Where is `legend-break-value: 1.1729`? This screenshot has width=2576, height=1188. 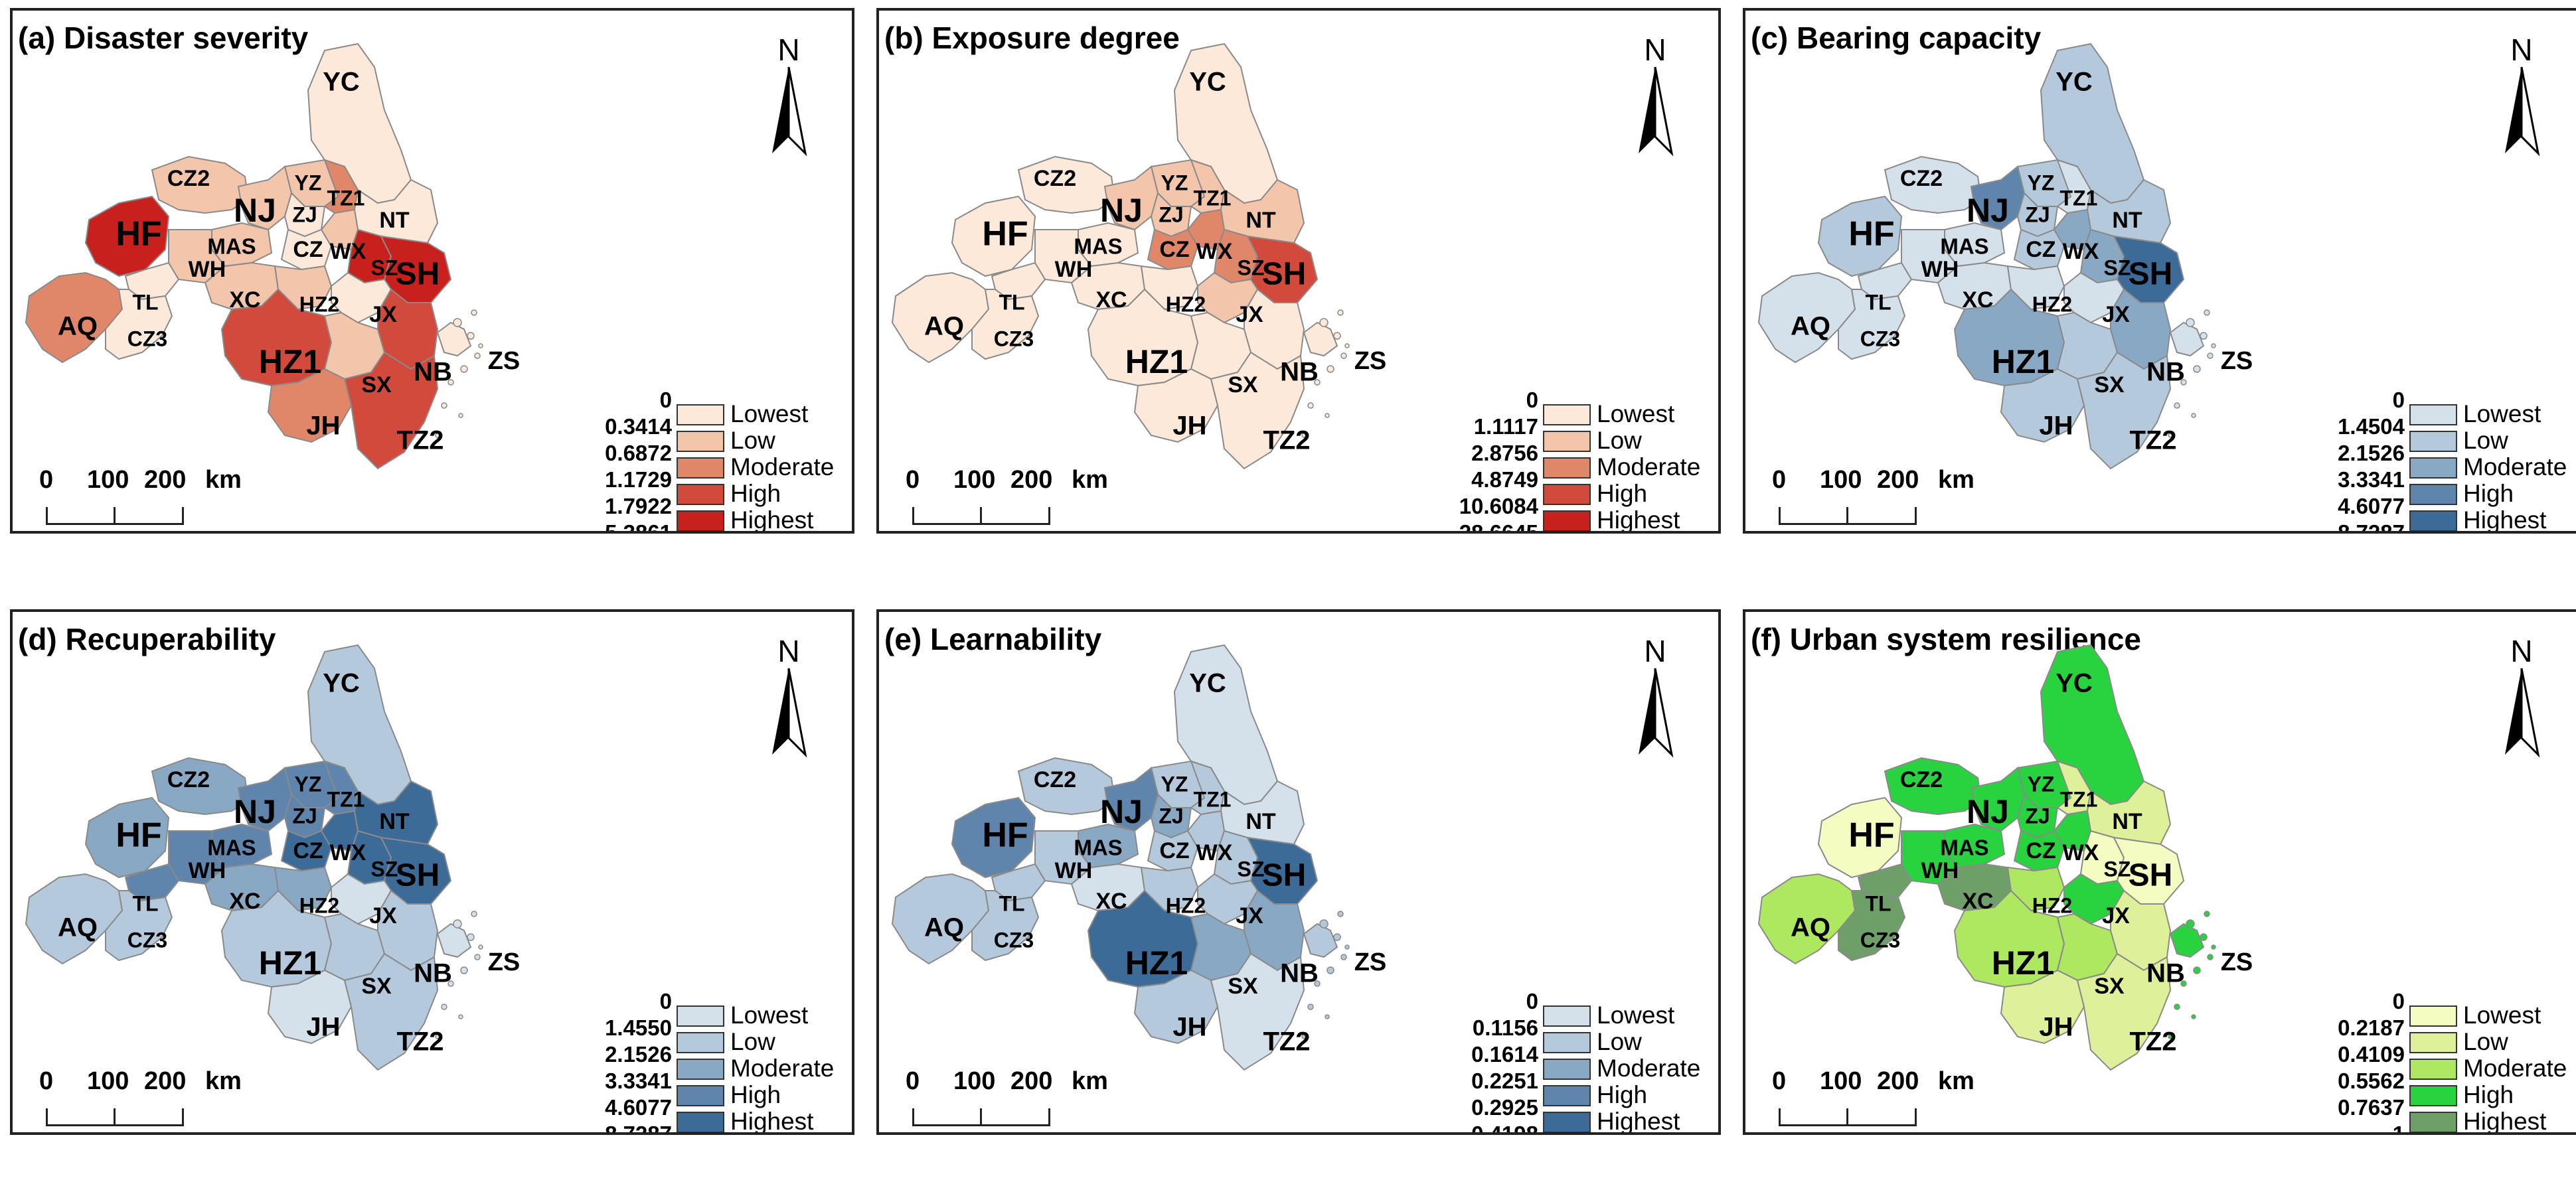 legend-break-value: 1.1729 is located at coordinates (638, 479).